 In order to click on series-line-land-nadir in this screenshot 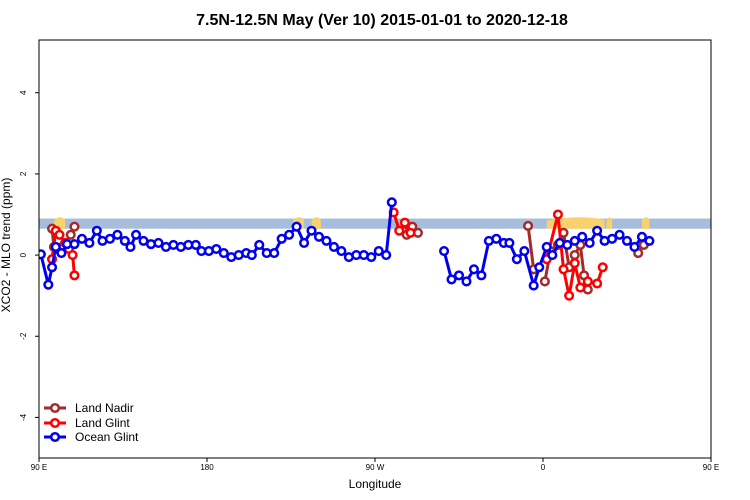, I will do `click(745, 237)`.